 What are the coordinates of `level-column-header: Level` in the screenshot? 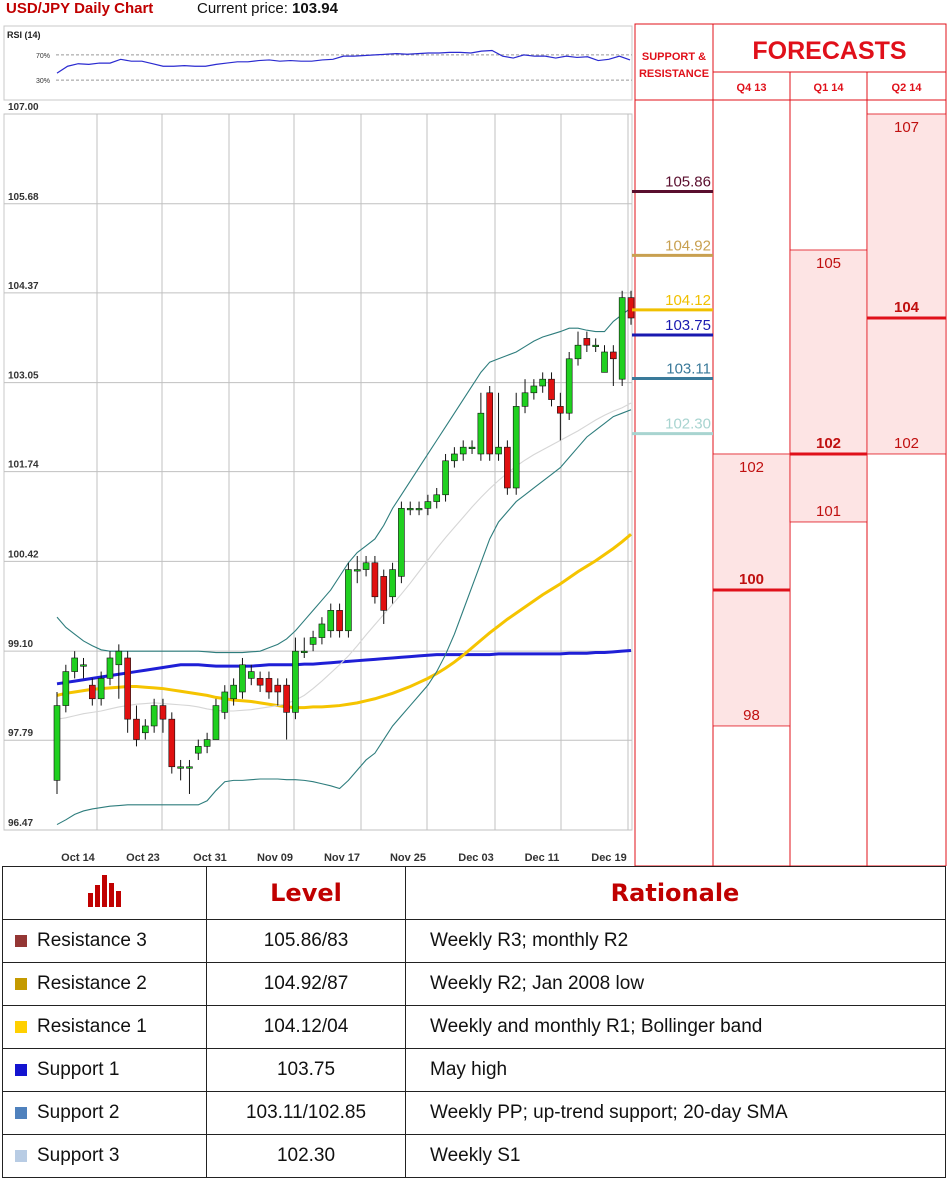 It's located at (306, 893).